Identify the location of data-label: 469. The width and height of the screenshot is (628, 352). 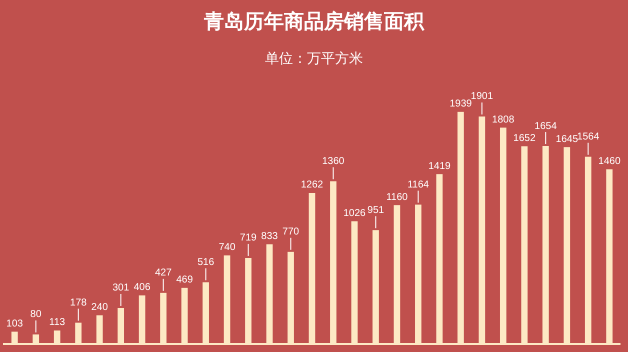
(185, 280).